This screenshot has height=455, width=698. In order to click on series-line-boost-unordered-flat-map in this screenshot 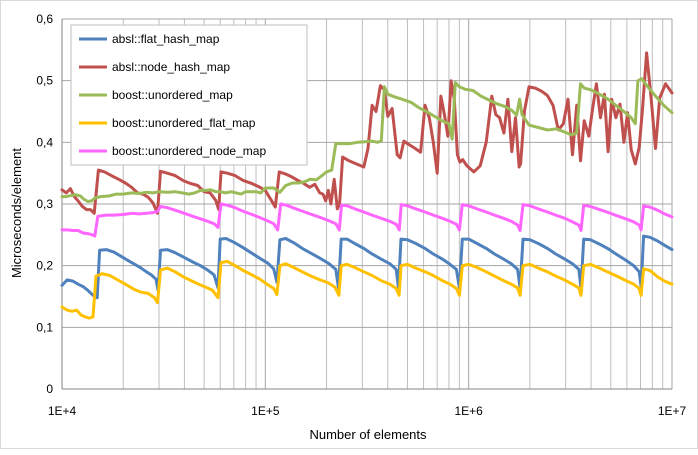, I will do `click(367, 289)`.